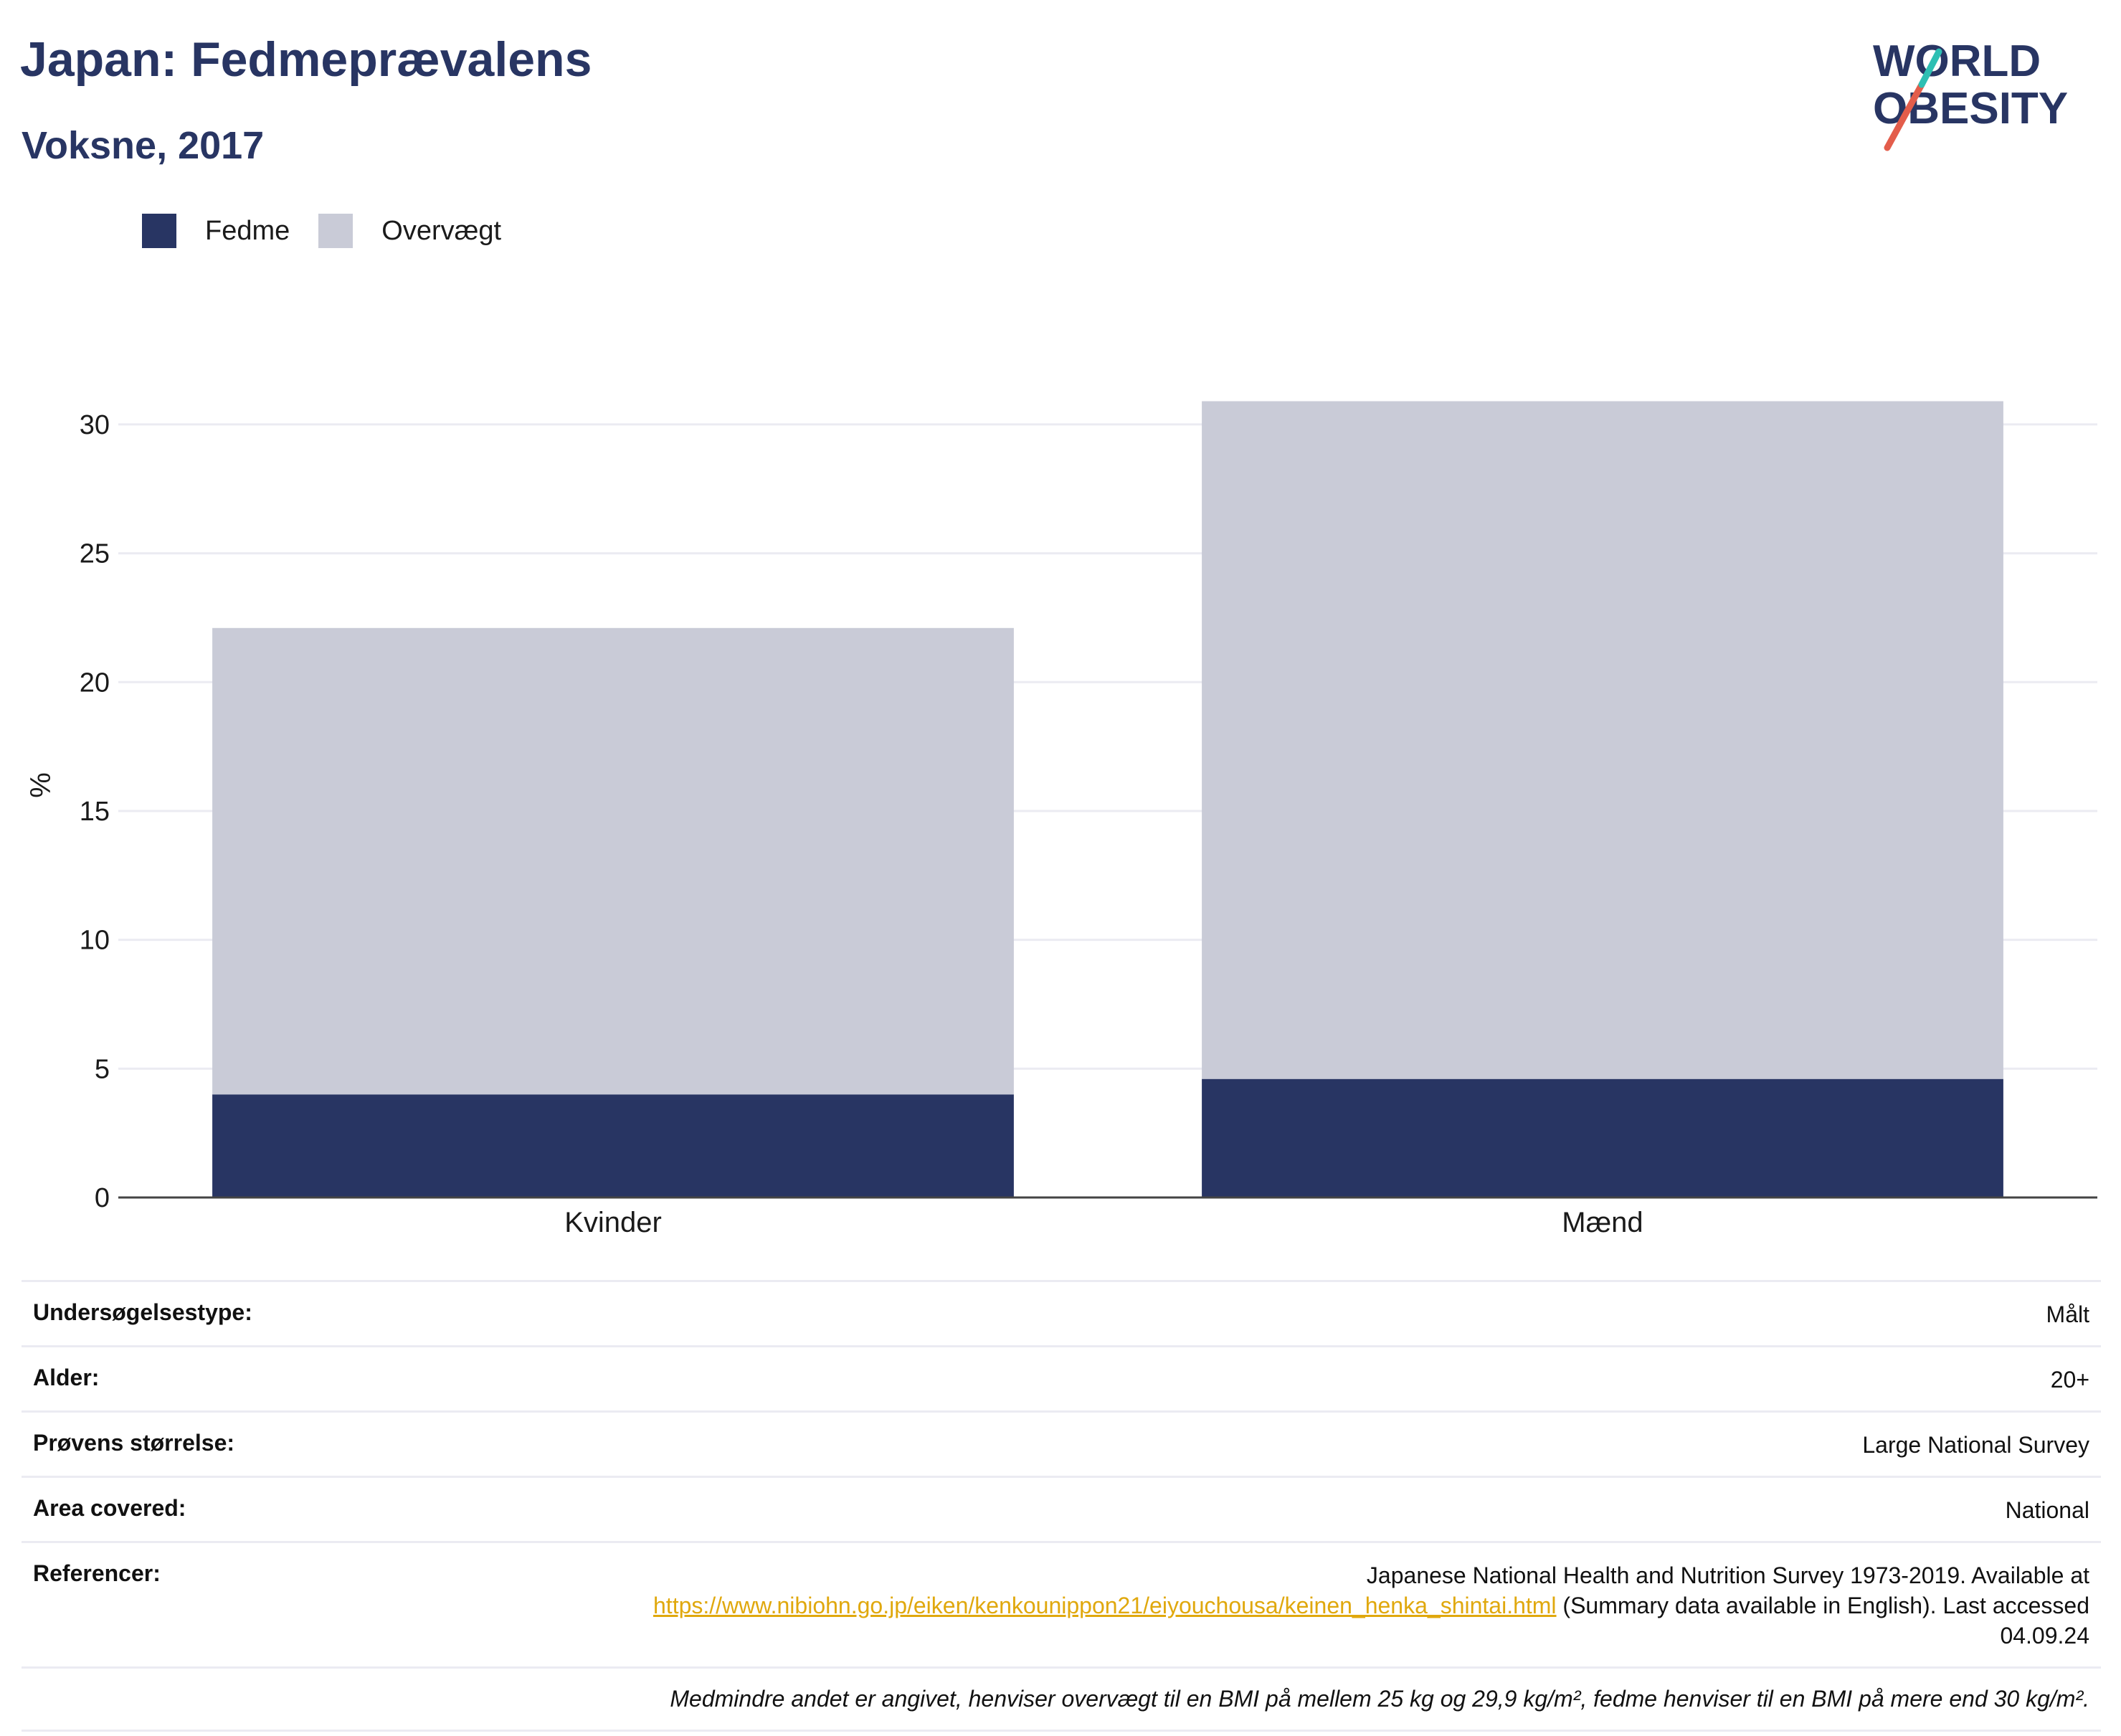  I want to click on info-row-survey-type: Undersøgelsestype: Målt, so click(1061, 1313).